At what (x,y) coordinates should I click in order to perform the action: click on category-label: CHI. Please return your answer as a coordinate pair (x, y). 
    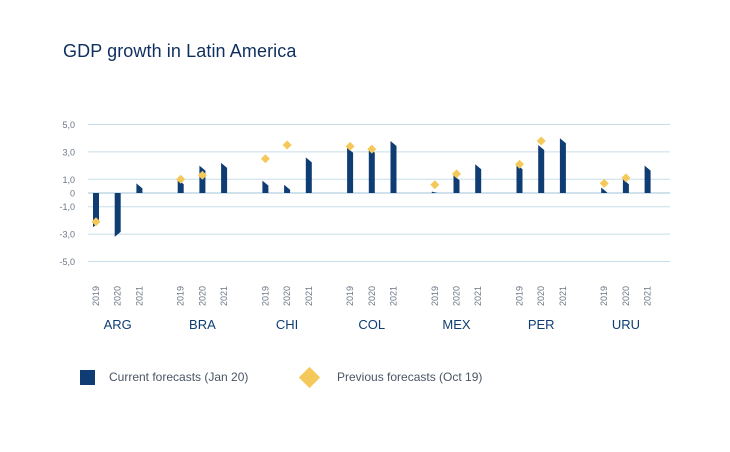
    Looking at the image, I should click on (287, 324).